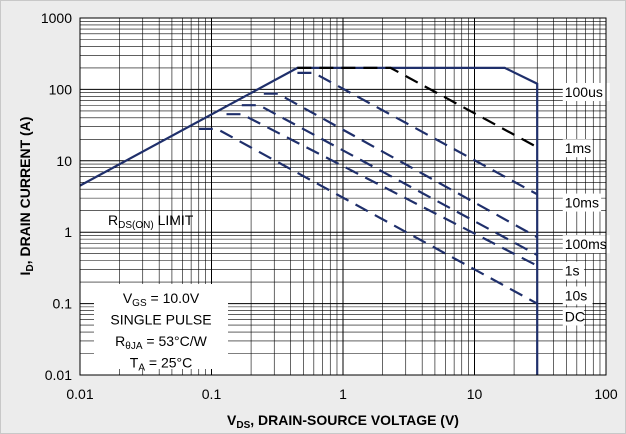 Image resolution: width=626 pixels, height=434 pixels. I want to click on condition-line: VGS = 10.0V, so click(161, 299).